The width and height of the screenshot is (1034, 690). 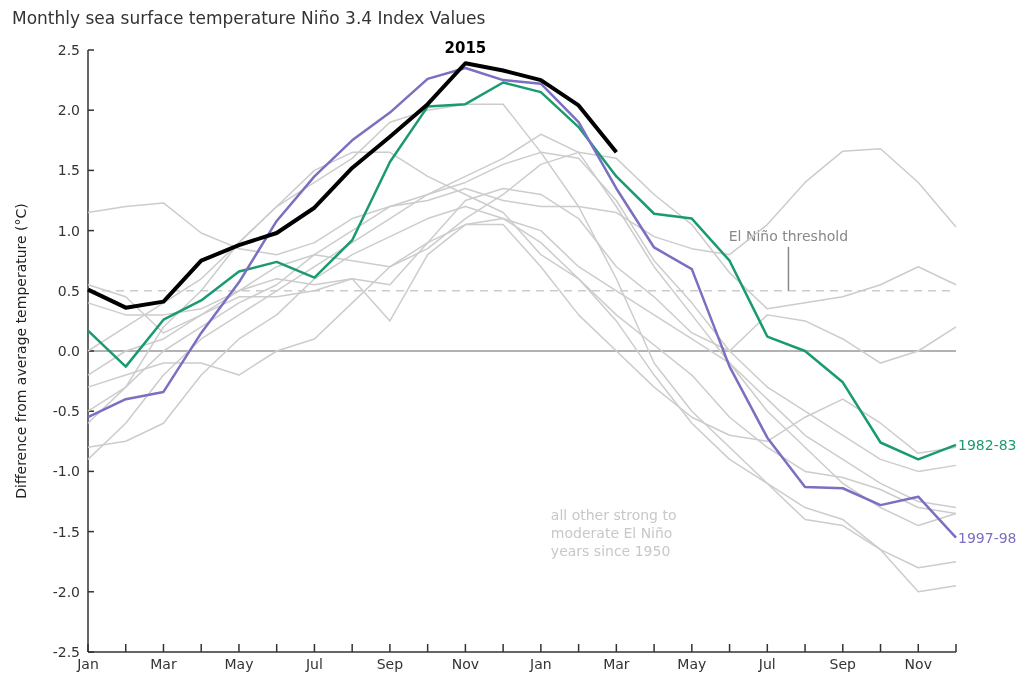 I want to click on y-tick-label: 0.0, so click(x=68, y=350).